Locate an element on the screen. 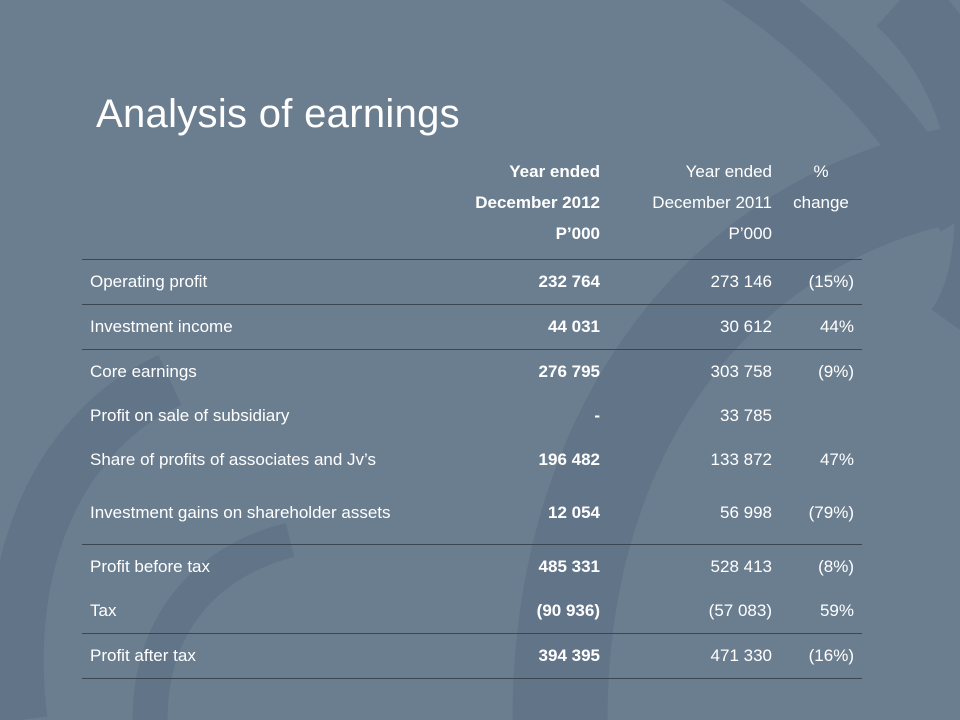 This screenshot has height=720, width=960. value-2011: 528 413 is located at coordinates (741, 566).